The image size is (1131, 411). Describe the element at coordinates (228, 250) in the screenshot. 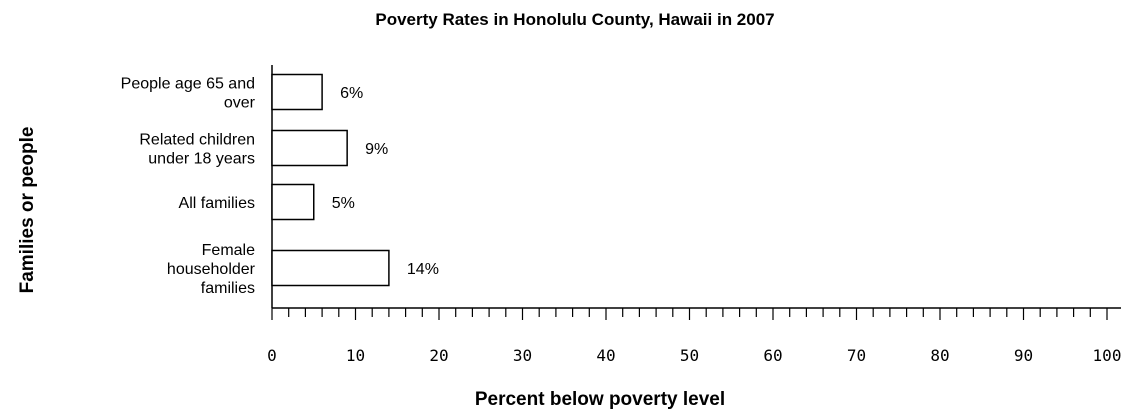

I see `category-label-line: Female` at that location.